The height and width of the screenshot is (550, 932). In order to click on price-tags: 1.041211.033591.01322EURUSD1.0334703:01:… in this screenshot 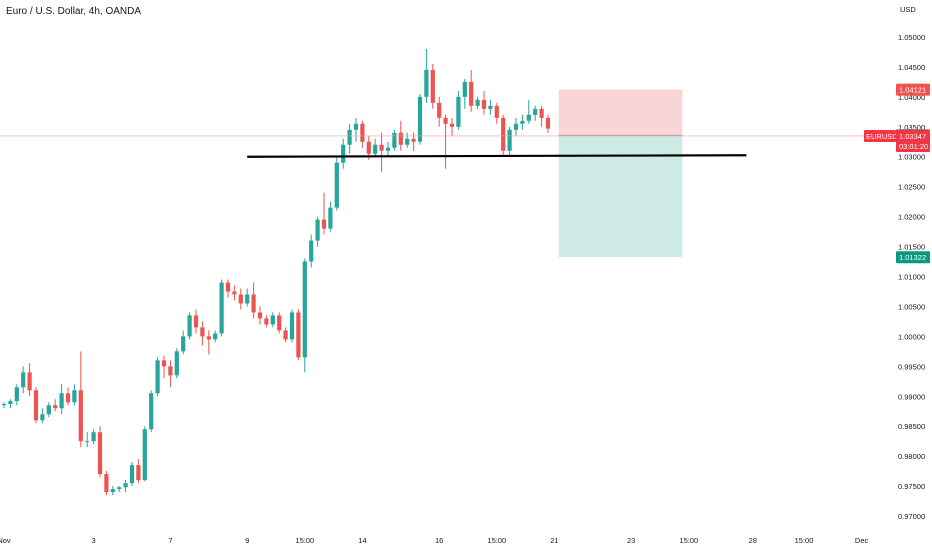, I will do `click(897, 173)`.